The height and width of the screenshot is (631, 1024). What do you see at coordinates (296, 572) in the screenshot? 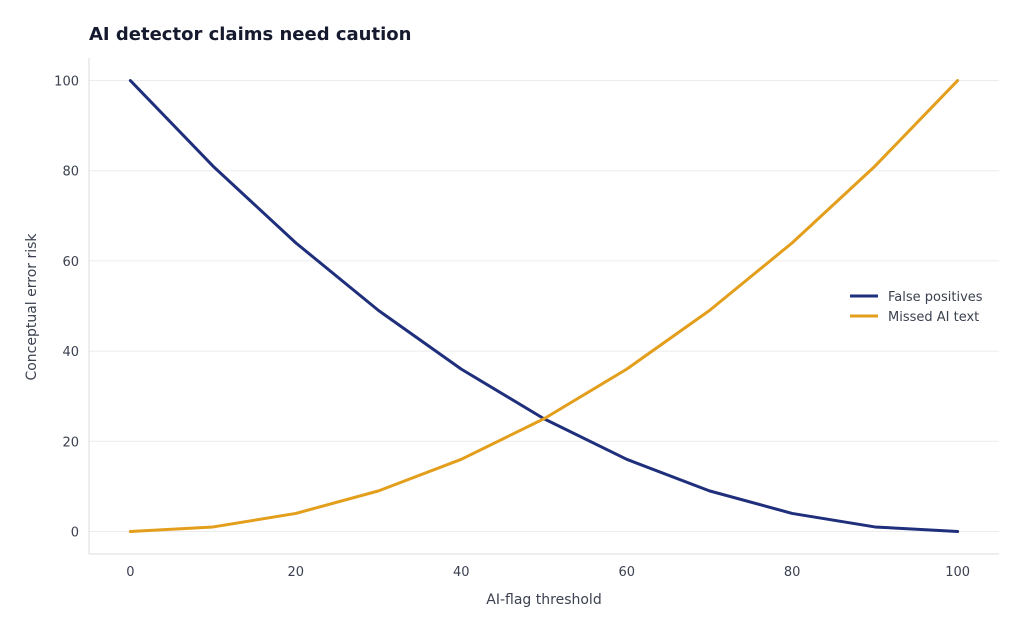
I see `x-tick-label: 20` at bounding box center [296, 572].